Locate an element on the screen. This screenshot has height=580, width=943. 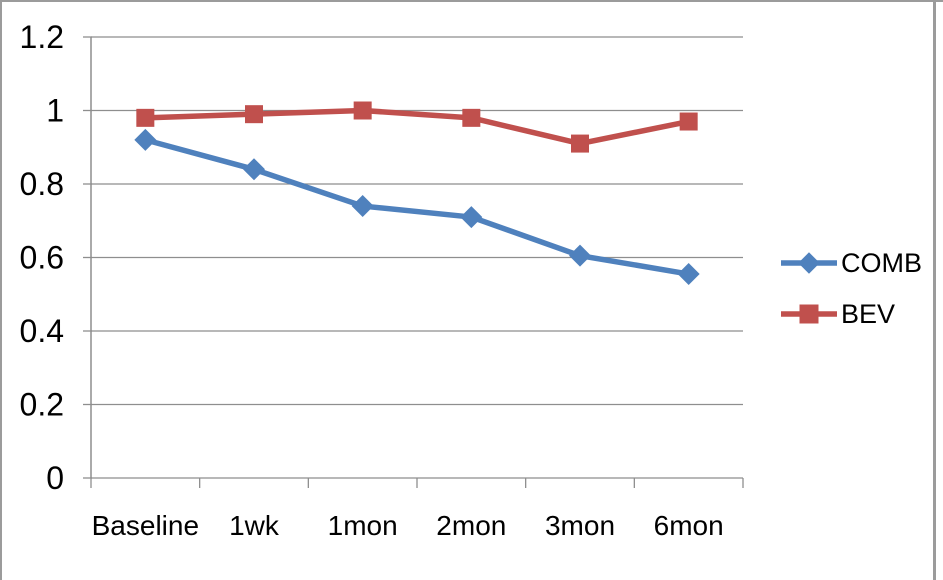
frame-border-left is located at coordinates (1, 290).